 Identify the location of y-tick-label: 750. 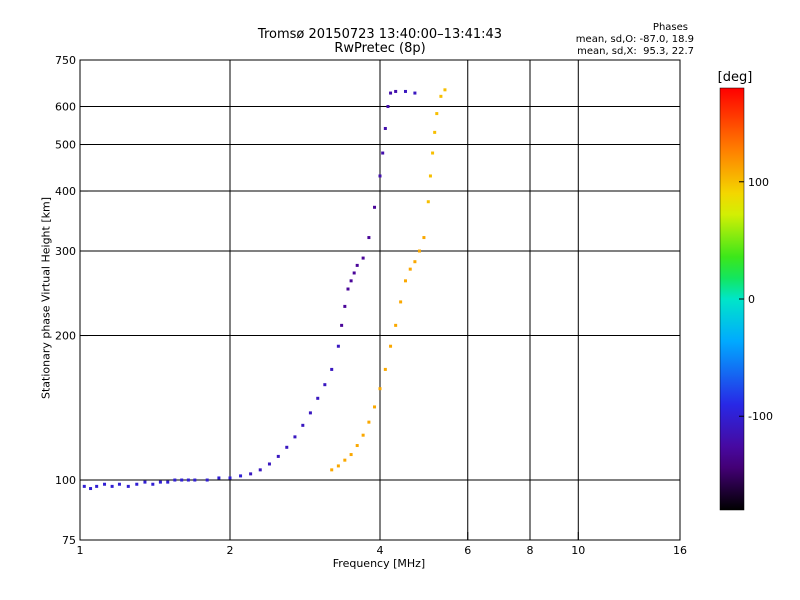
(65, 60).